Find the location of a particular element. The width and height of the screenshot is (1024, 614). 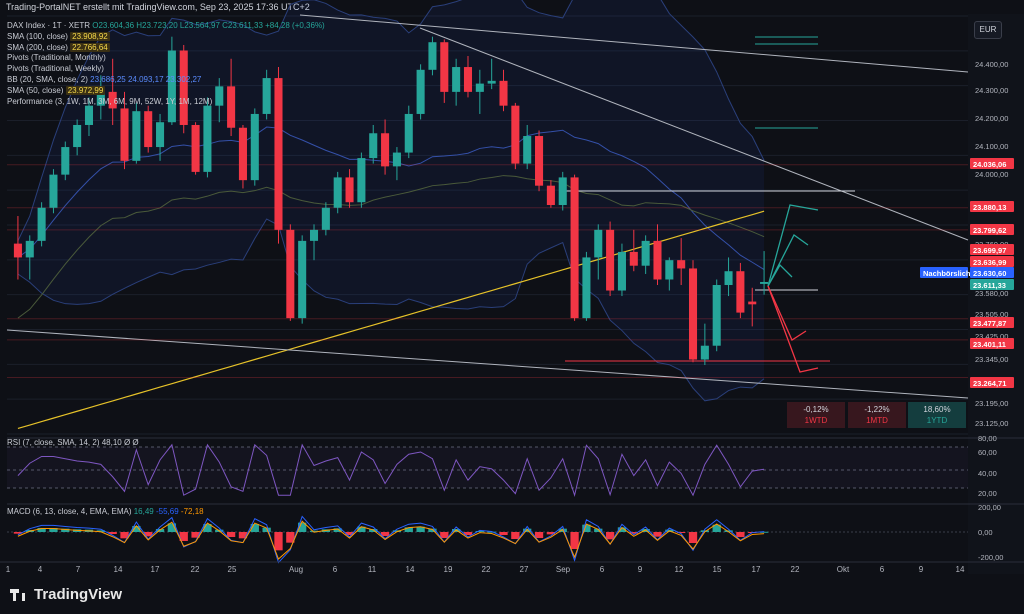

rsi-line is located at coordinates (391, 470).